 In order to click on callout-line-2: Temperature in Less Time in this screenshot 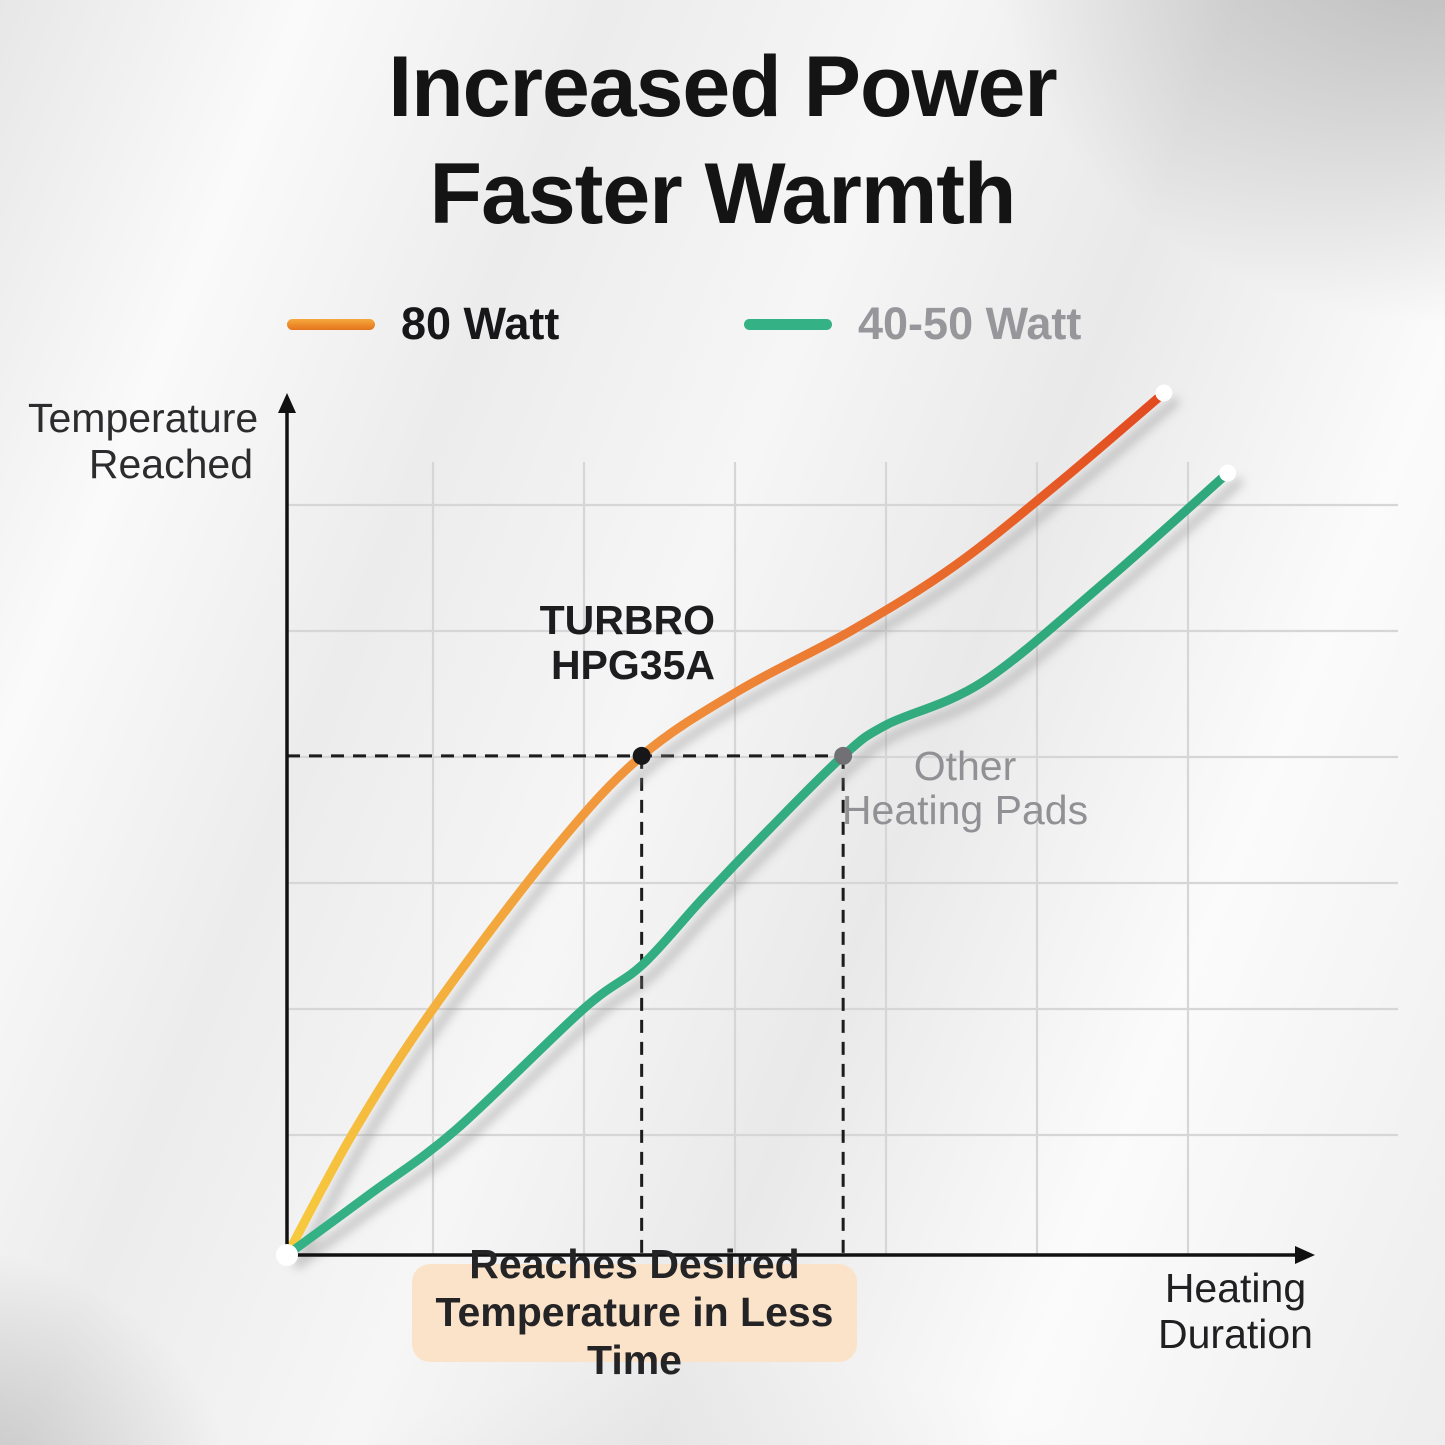, I will do `click(634, 1336)`.